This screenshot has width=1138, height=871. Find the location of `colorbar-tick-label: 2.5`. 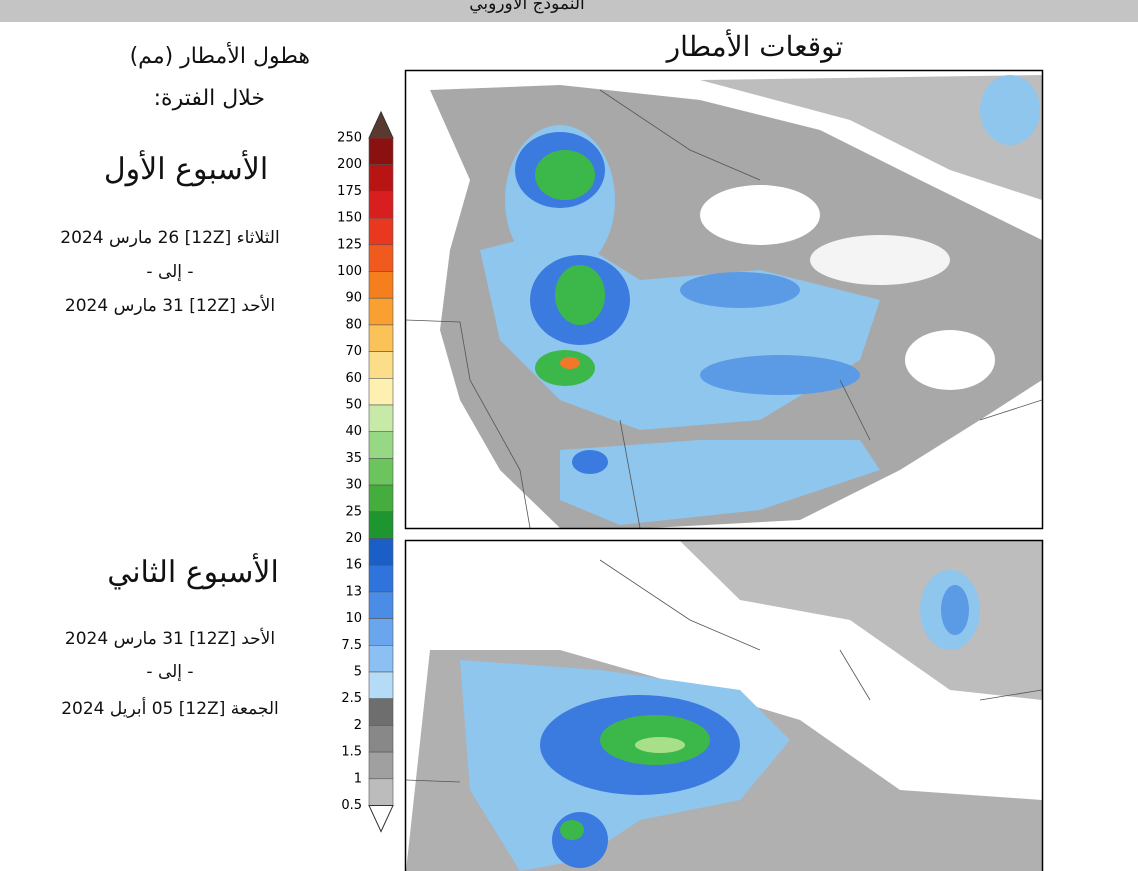

colorbar-tick-label: 2.5 is located at coordinates (351, 698).